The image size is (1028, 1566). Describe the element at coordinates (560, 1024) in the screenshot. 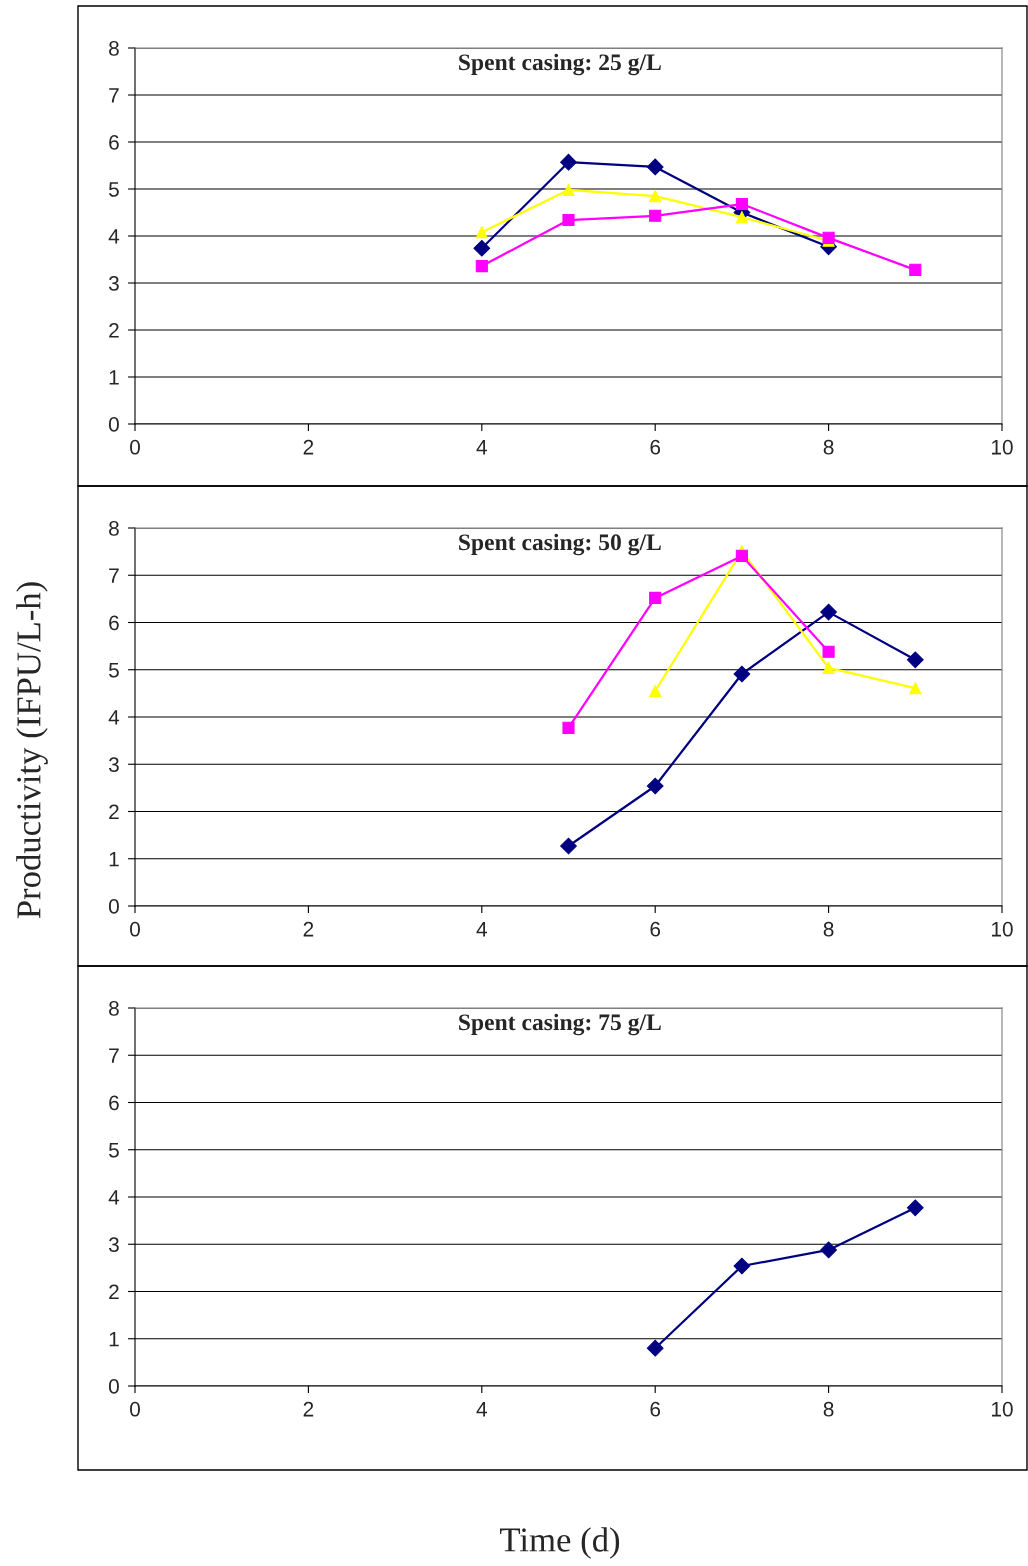

I see `chart-title: Spent casing: 75 g/L` at that location.